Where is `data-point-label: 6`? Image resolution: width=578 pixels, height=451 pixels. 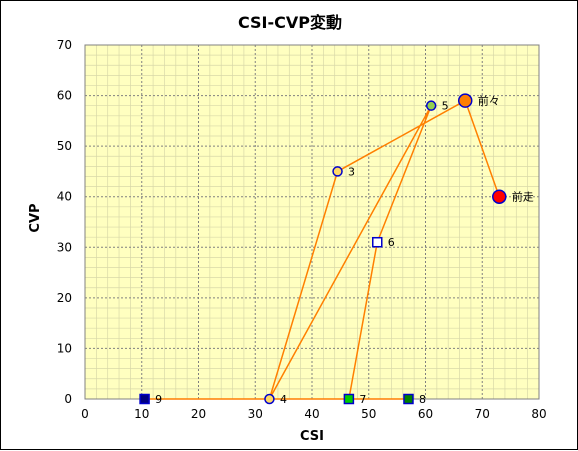 data-point-label: 6 is located at coordinates (391, 242).